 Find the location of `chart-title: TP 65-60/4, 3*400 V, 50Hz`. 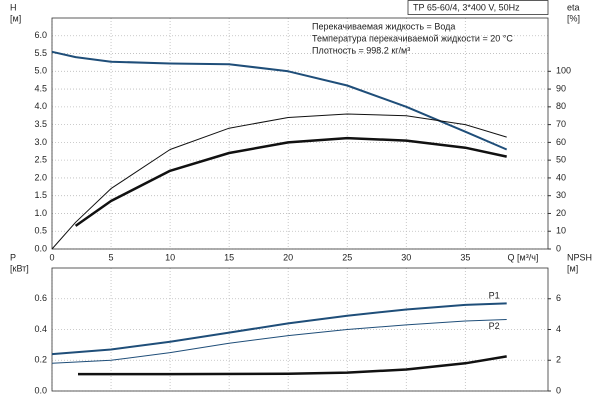

chart-title: TP 65-60/4, 3*400 V, 50Hz is located at coordinates (466, 7).